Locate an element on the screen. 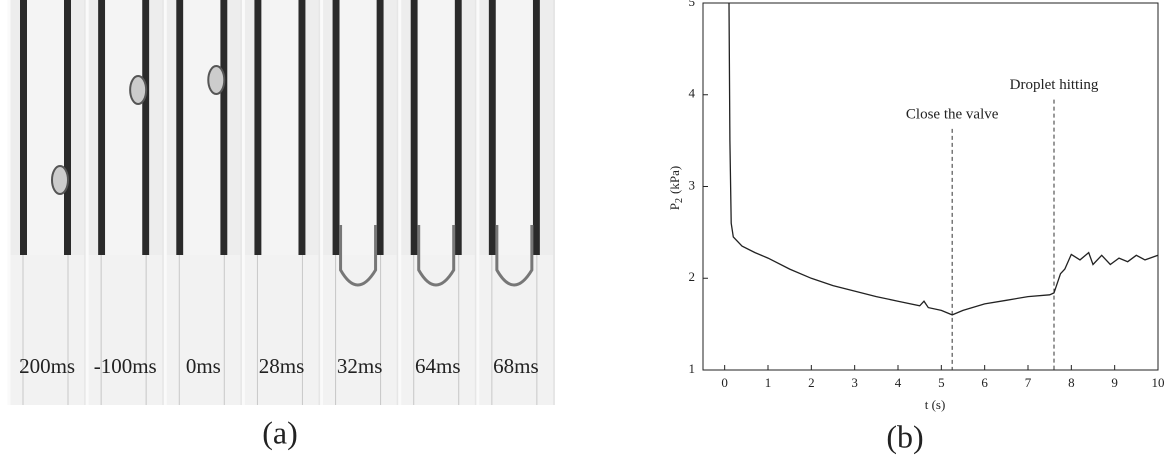  frame-label: 0ms is located at coordinates (203, 366).